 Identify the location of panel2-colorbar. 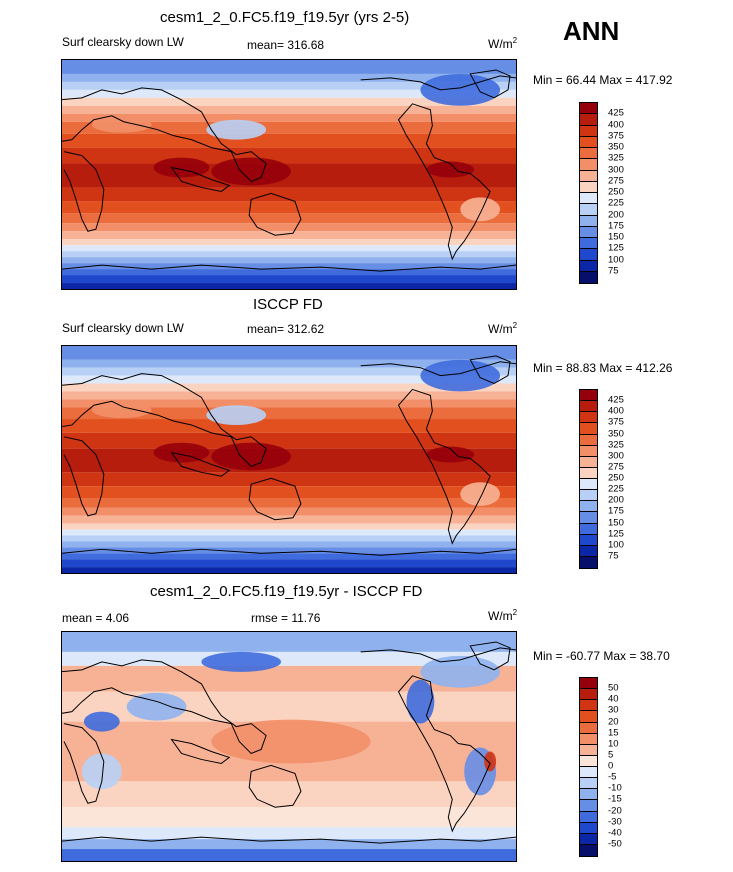
(588, 479).